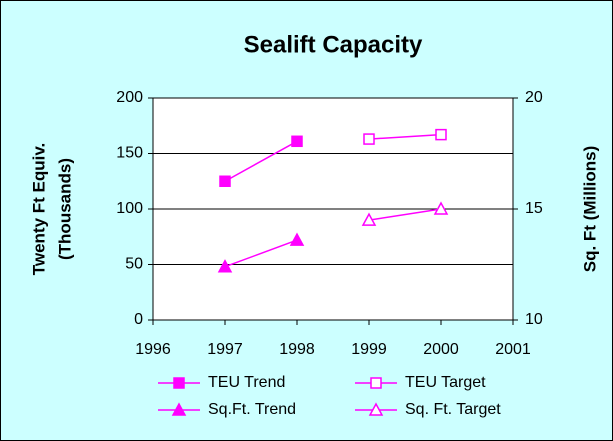 The height and width of the screenshot is (441, 613). I want to click on y-tick-label: 200, so click(129, 97).